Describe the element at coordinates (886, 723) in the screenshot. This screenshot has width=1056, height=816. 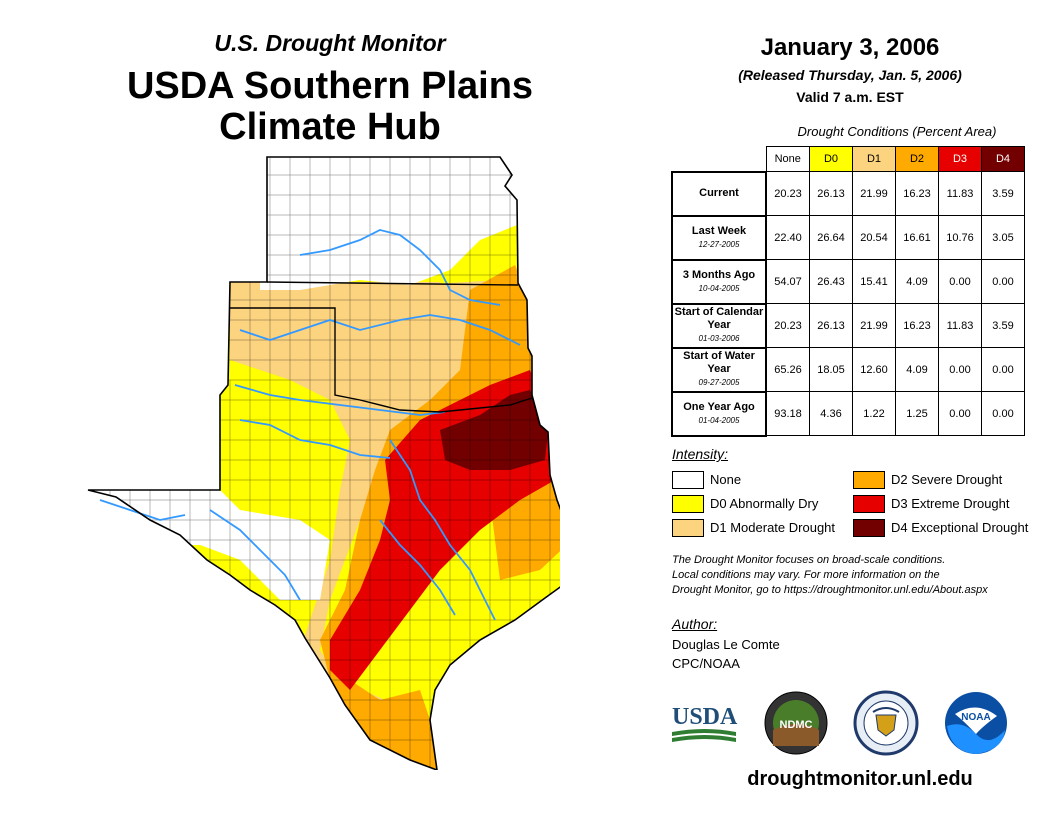
I see `commerce-seal` at that location.